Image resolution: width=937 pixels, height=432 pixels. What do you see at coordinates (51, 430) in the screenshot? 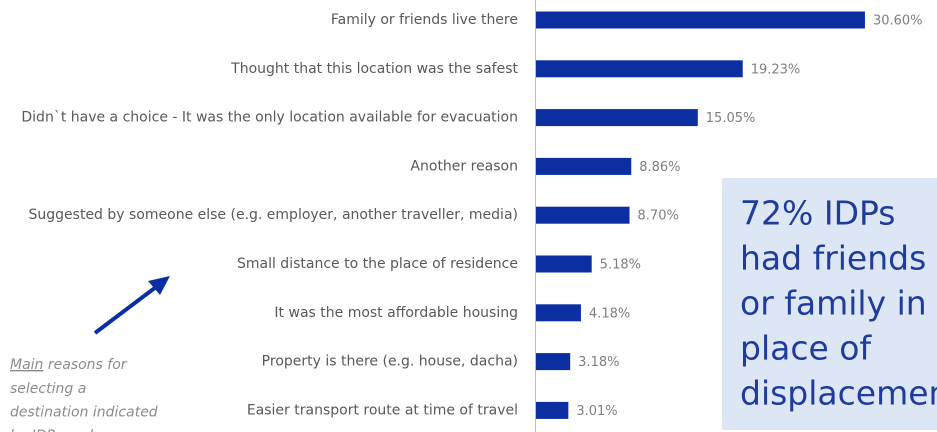
I see `note-text: by IDPs and` at bounding box center [51, 430].